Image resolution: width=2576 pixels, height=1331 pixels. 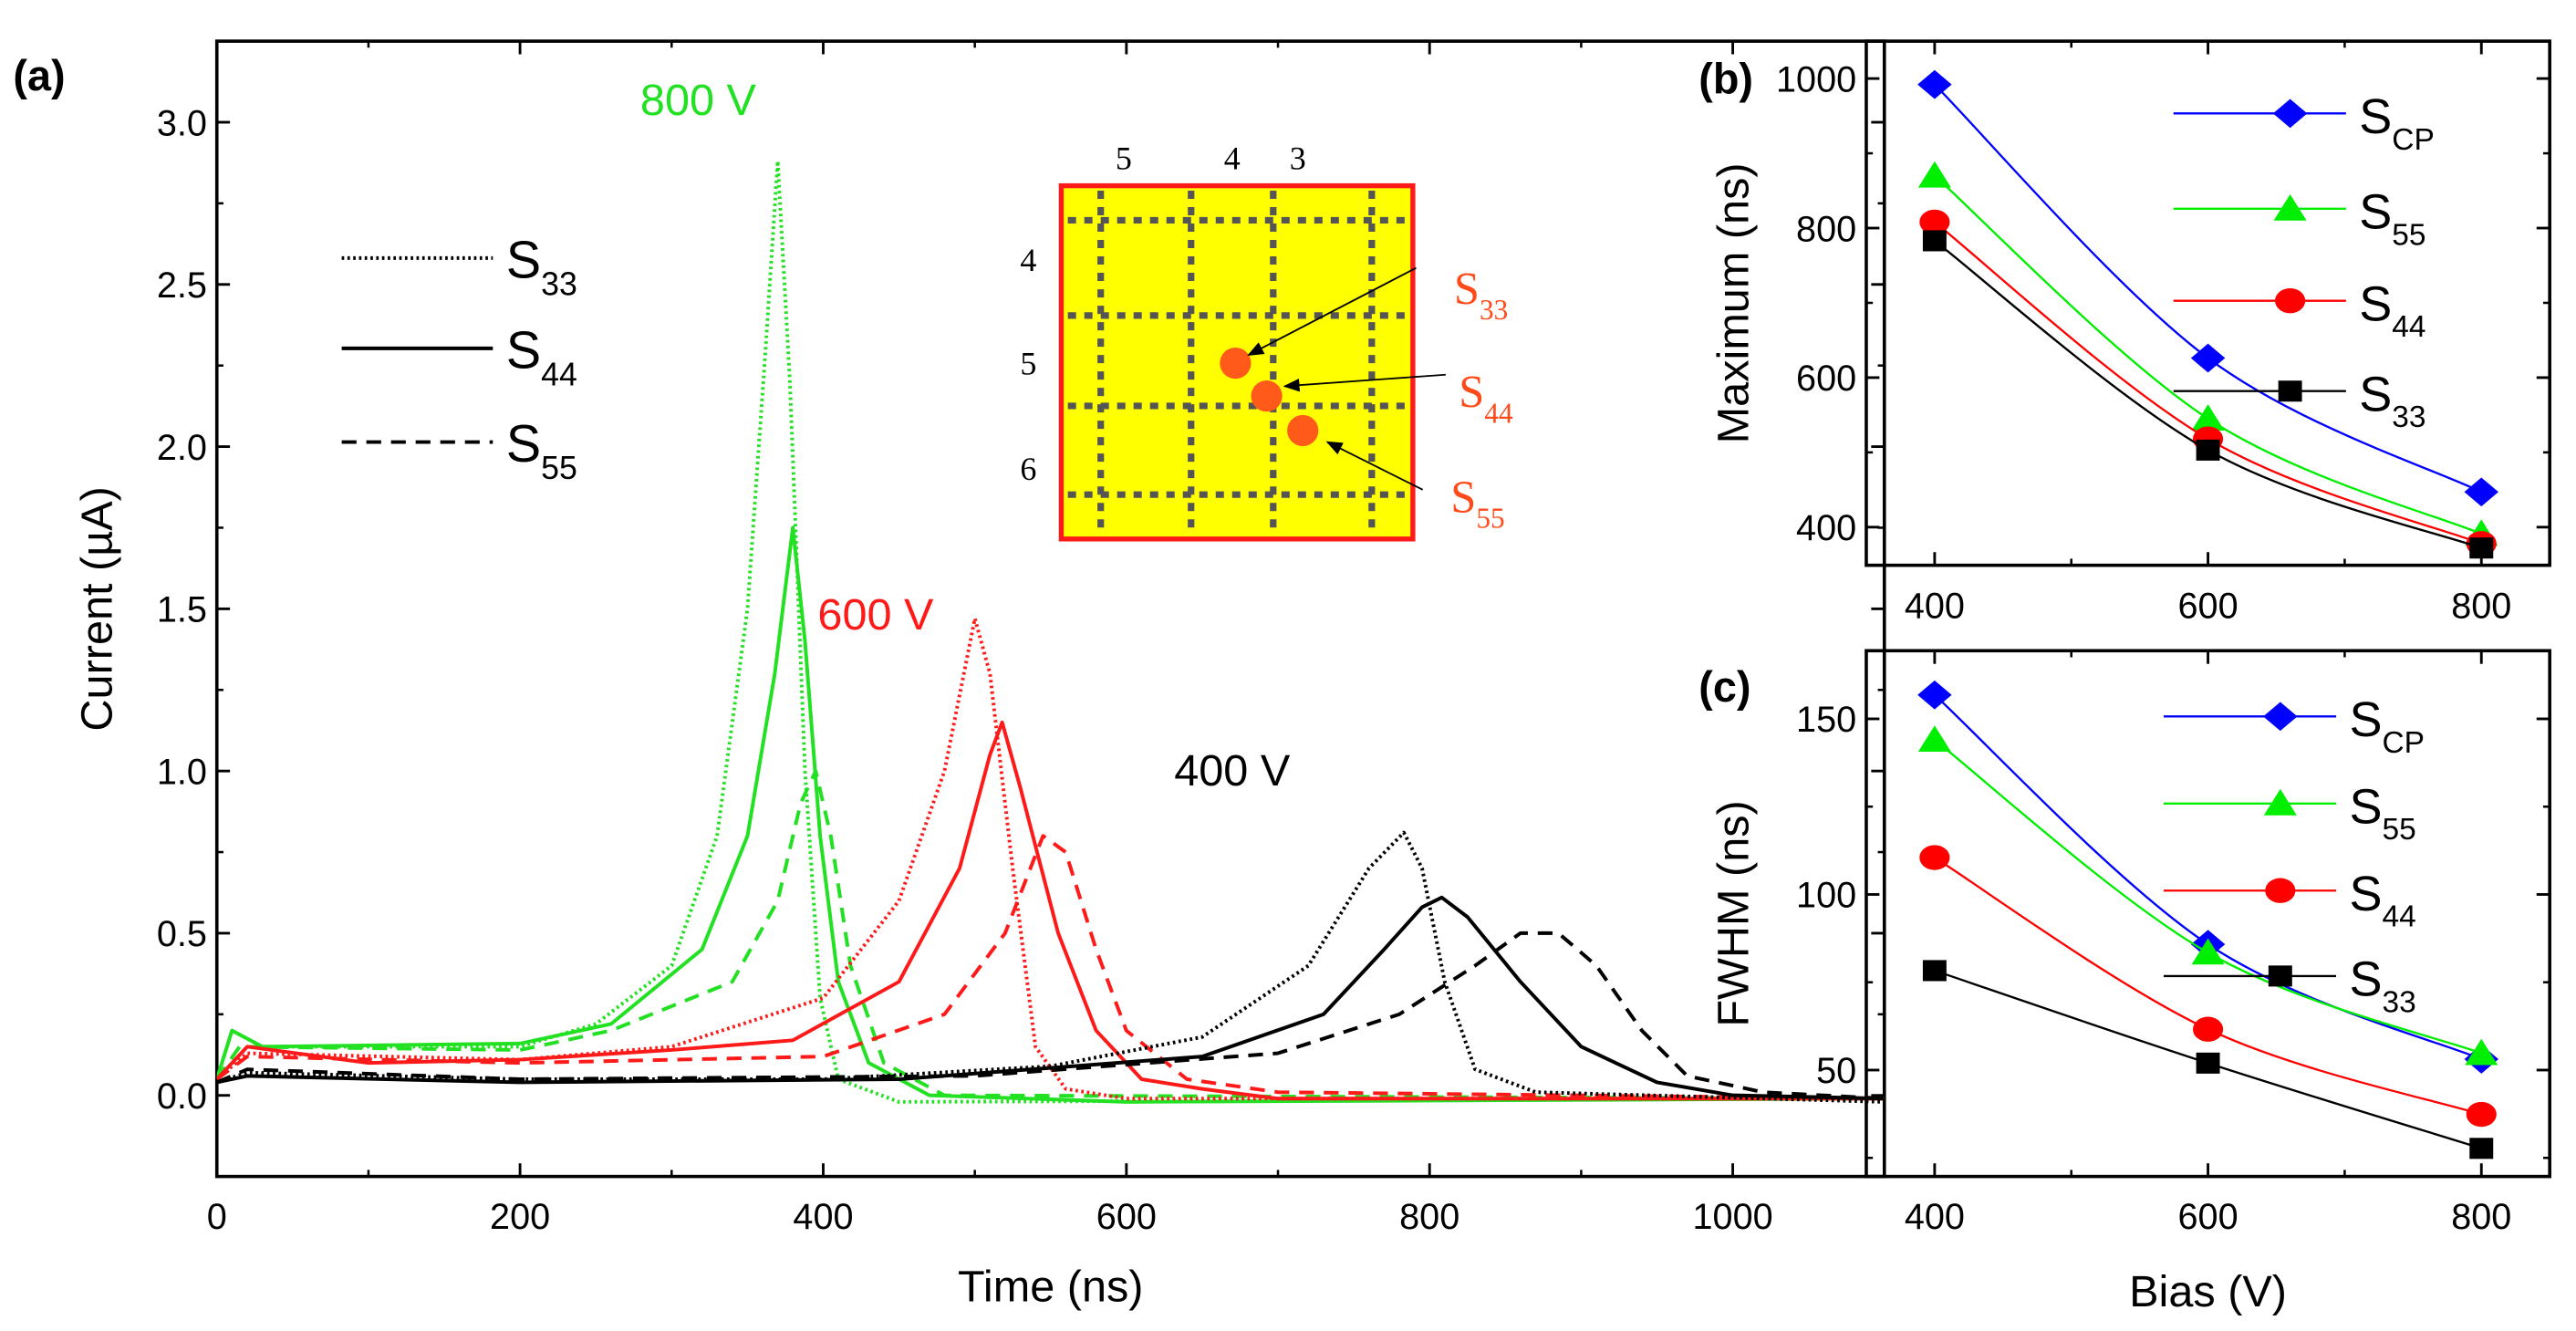 What do you see at coordinates (1826, 720) in the screenshot?
I see `y-tick-label: 150` at bounding box center [1826, 720].